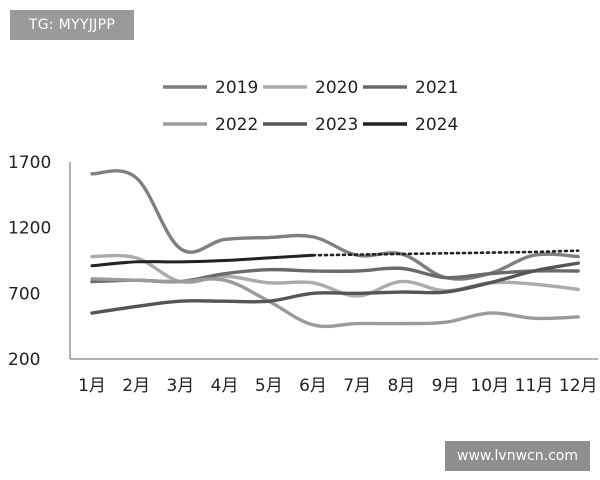 The image size is (600, 480). Describe the element at coordinates (335, 303) in the screenshot. I see `series-line-2022` at that location.